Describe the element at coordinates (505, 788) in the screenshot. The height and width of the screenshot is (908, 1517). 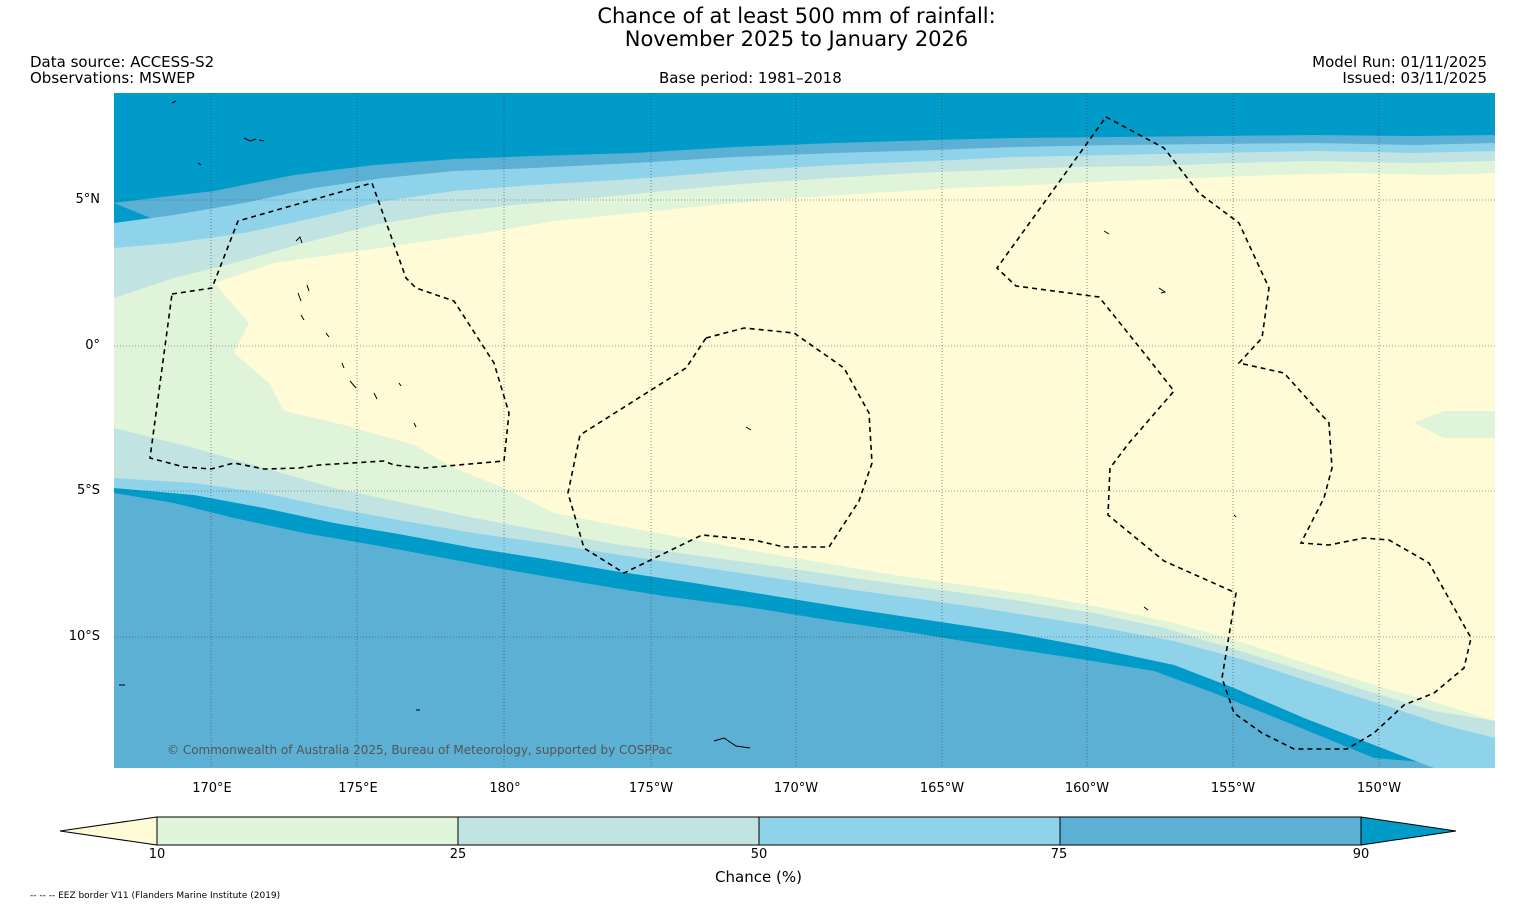
I see `lon-tick-180: 180°` at that location.